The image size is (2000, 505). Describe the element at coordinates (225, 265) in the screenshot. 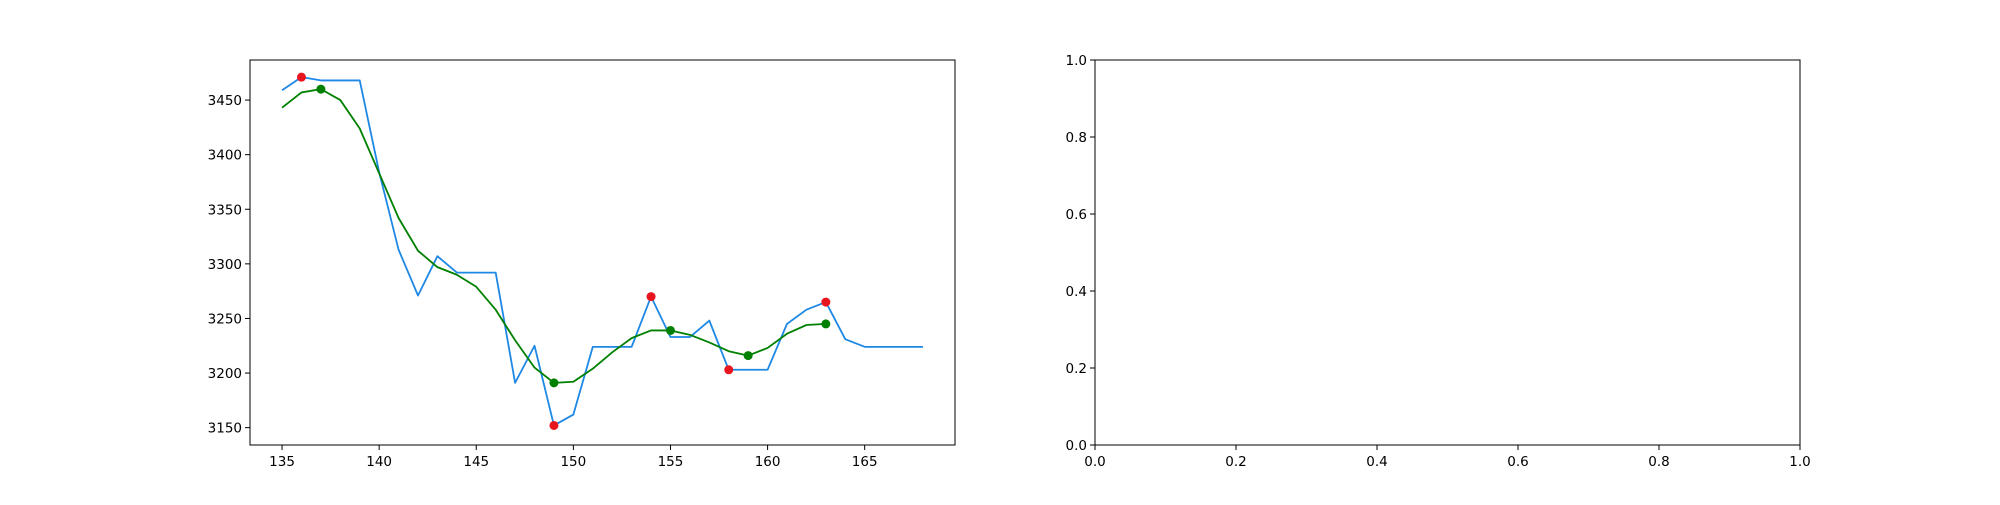

I see `y-tick-label: 3300` at that location.